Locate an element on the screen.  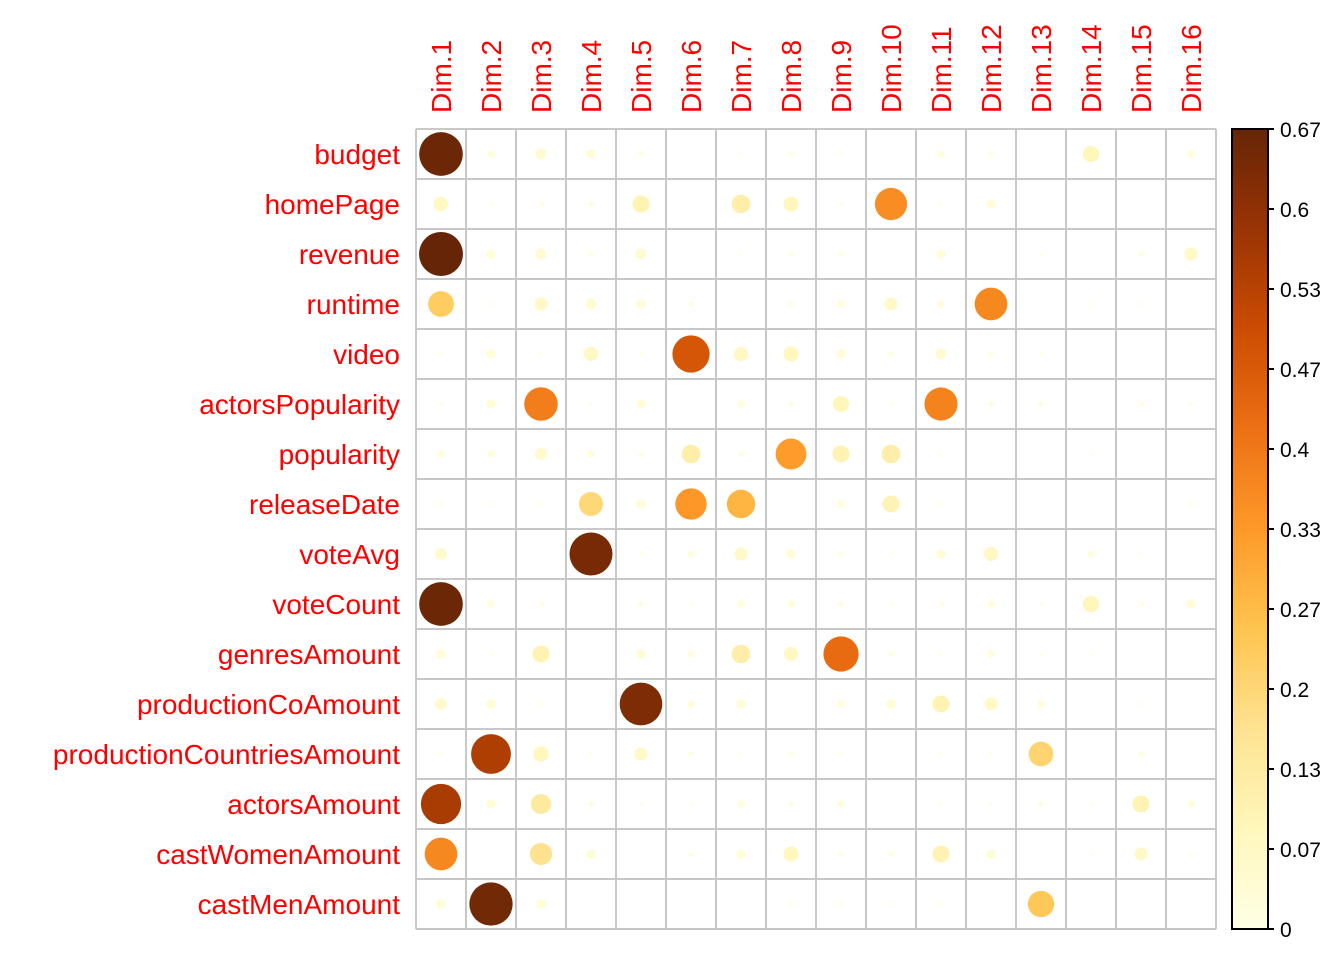
circle-actorsAmount-Dim.13 is located at coordinates (1041, 804).